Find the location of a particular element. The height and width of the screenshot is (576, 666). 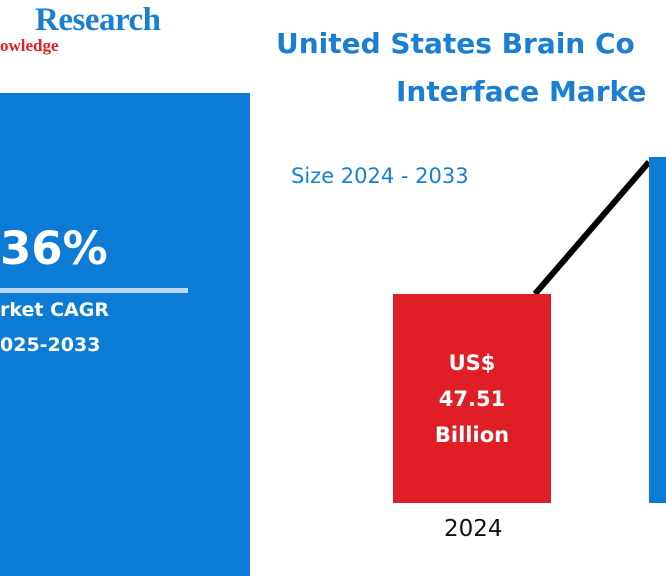

bar-2024-value-label: US$ 47.51 Billion is located at coordinates (472, 399).